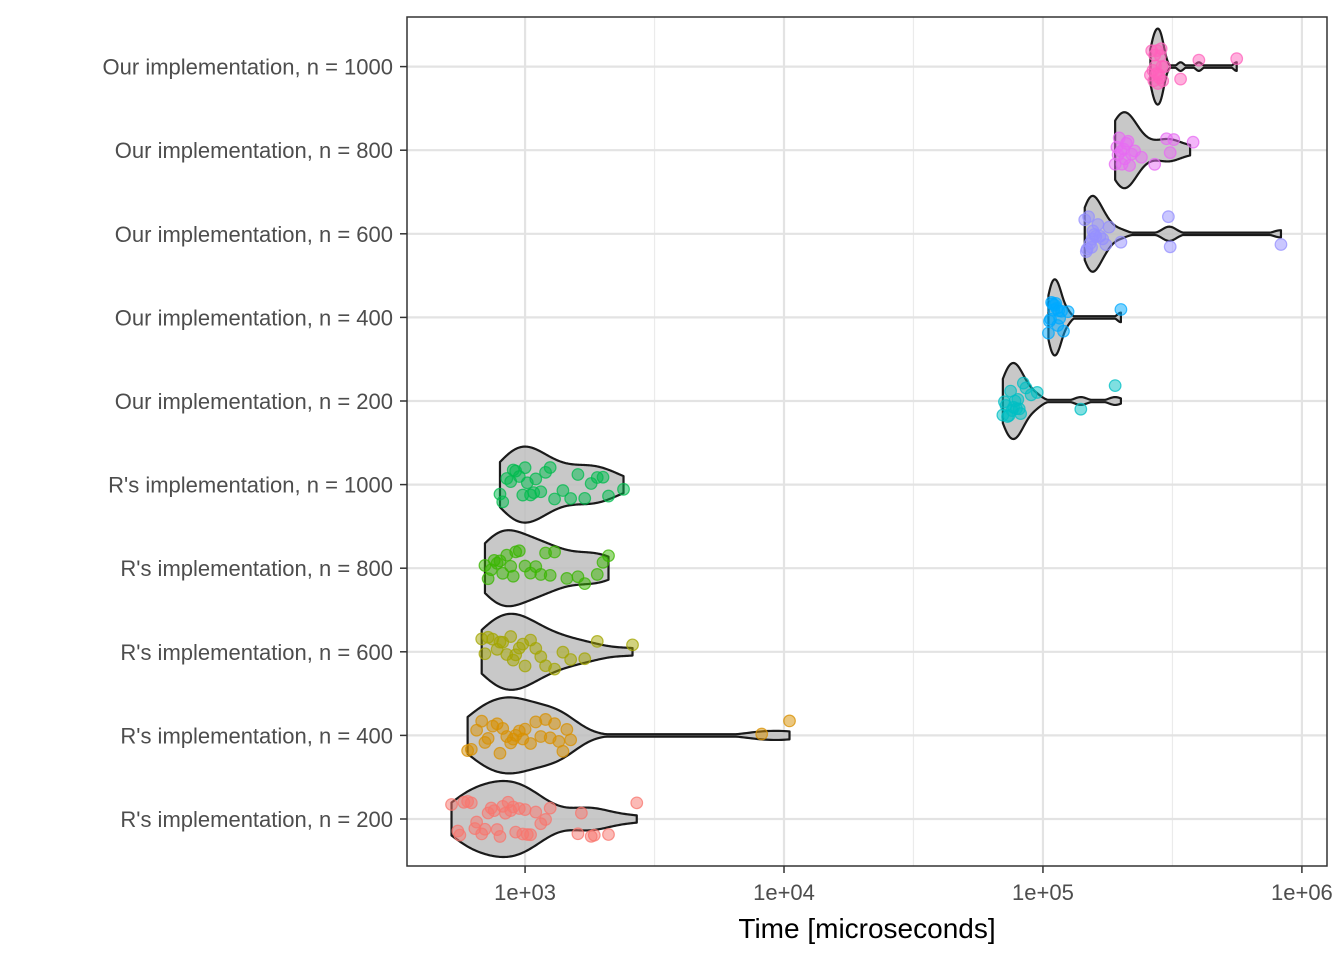 The height and width of the screenshot is (960, 1344). I want to click on x-axis-title: Time [microseconds], so click(866, 928).